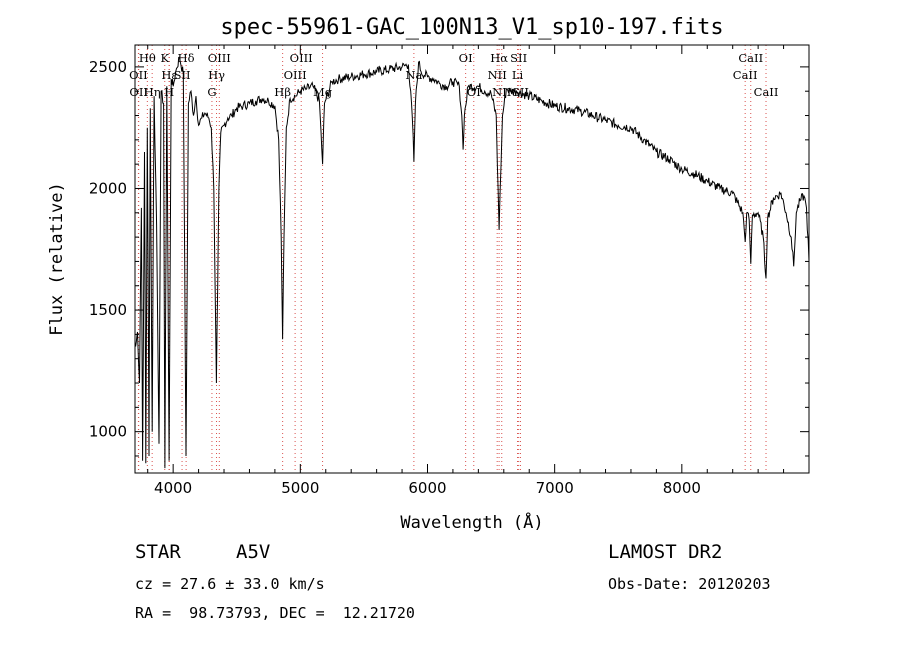 The height and width of the screenshot is (650, 900). I want to click on line-label: Hα, so click(499, 58).